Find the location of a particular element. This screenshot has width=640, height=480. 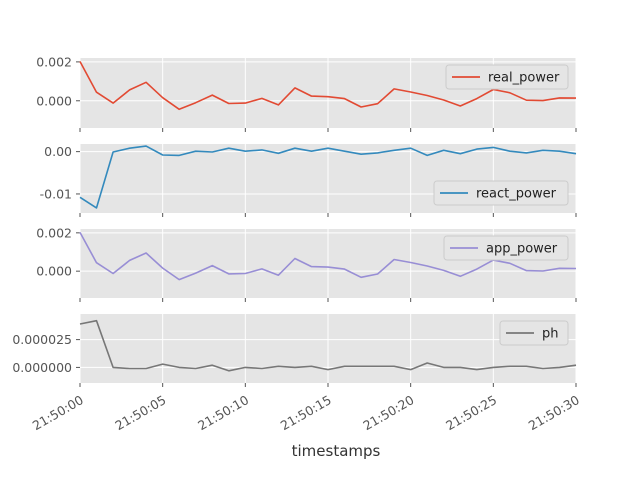

y-tick-label: 0.00 is located at coordinates (58, 151).